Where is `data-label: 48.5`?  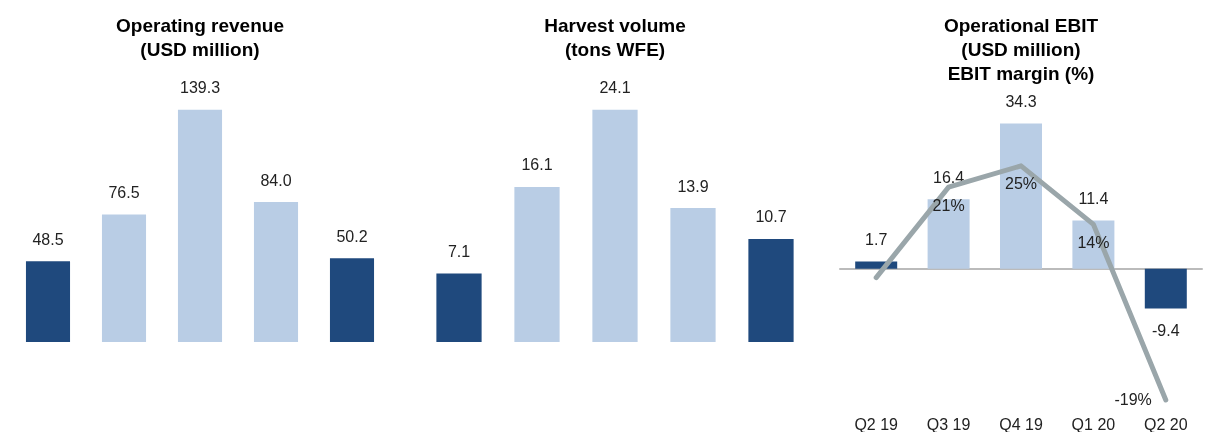
data-label: 48.5 is located at coordinates (48, 239).